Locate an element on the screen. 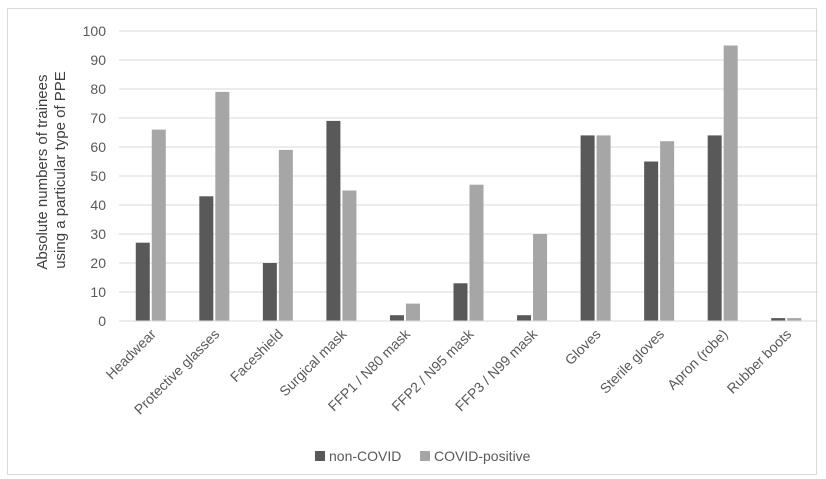 The image size is (826, 479). bar-covid-positive-protective-glasses is located at coordinates (222, 206).